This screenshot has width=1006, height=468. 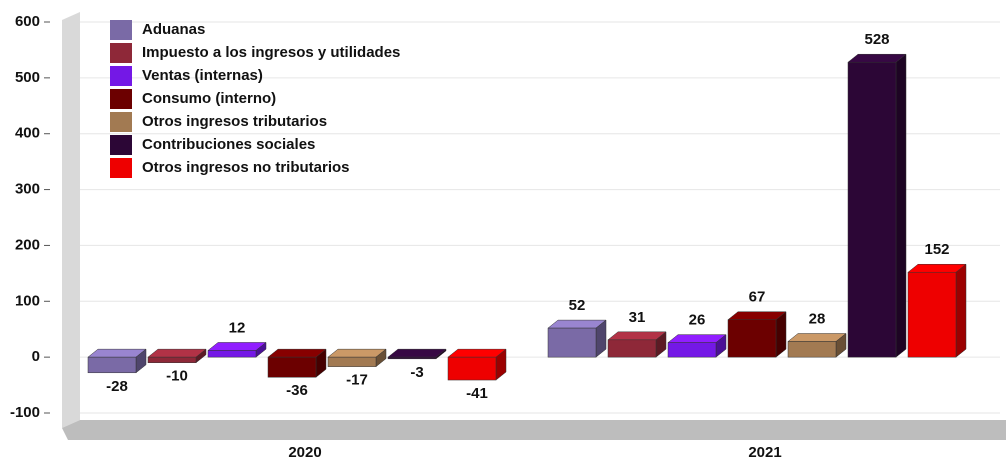 I want to click on data-label: -36, so click(x=297, y=390).